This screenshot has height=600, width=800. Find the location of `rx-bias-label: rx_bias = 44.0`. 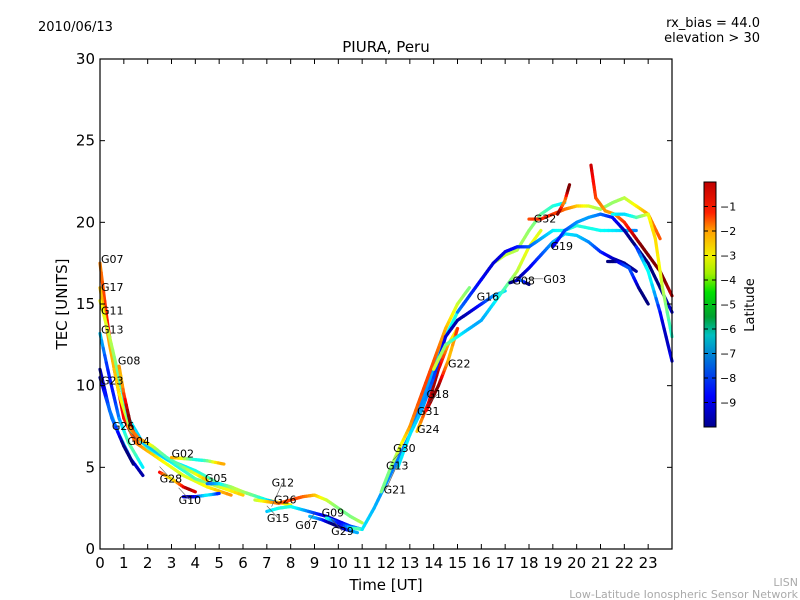

rx-bias-label: rx_bias = 44.0 is located at coordinates (713, 23).